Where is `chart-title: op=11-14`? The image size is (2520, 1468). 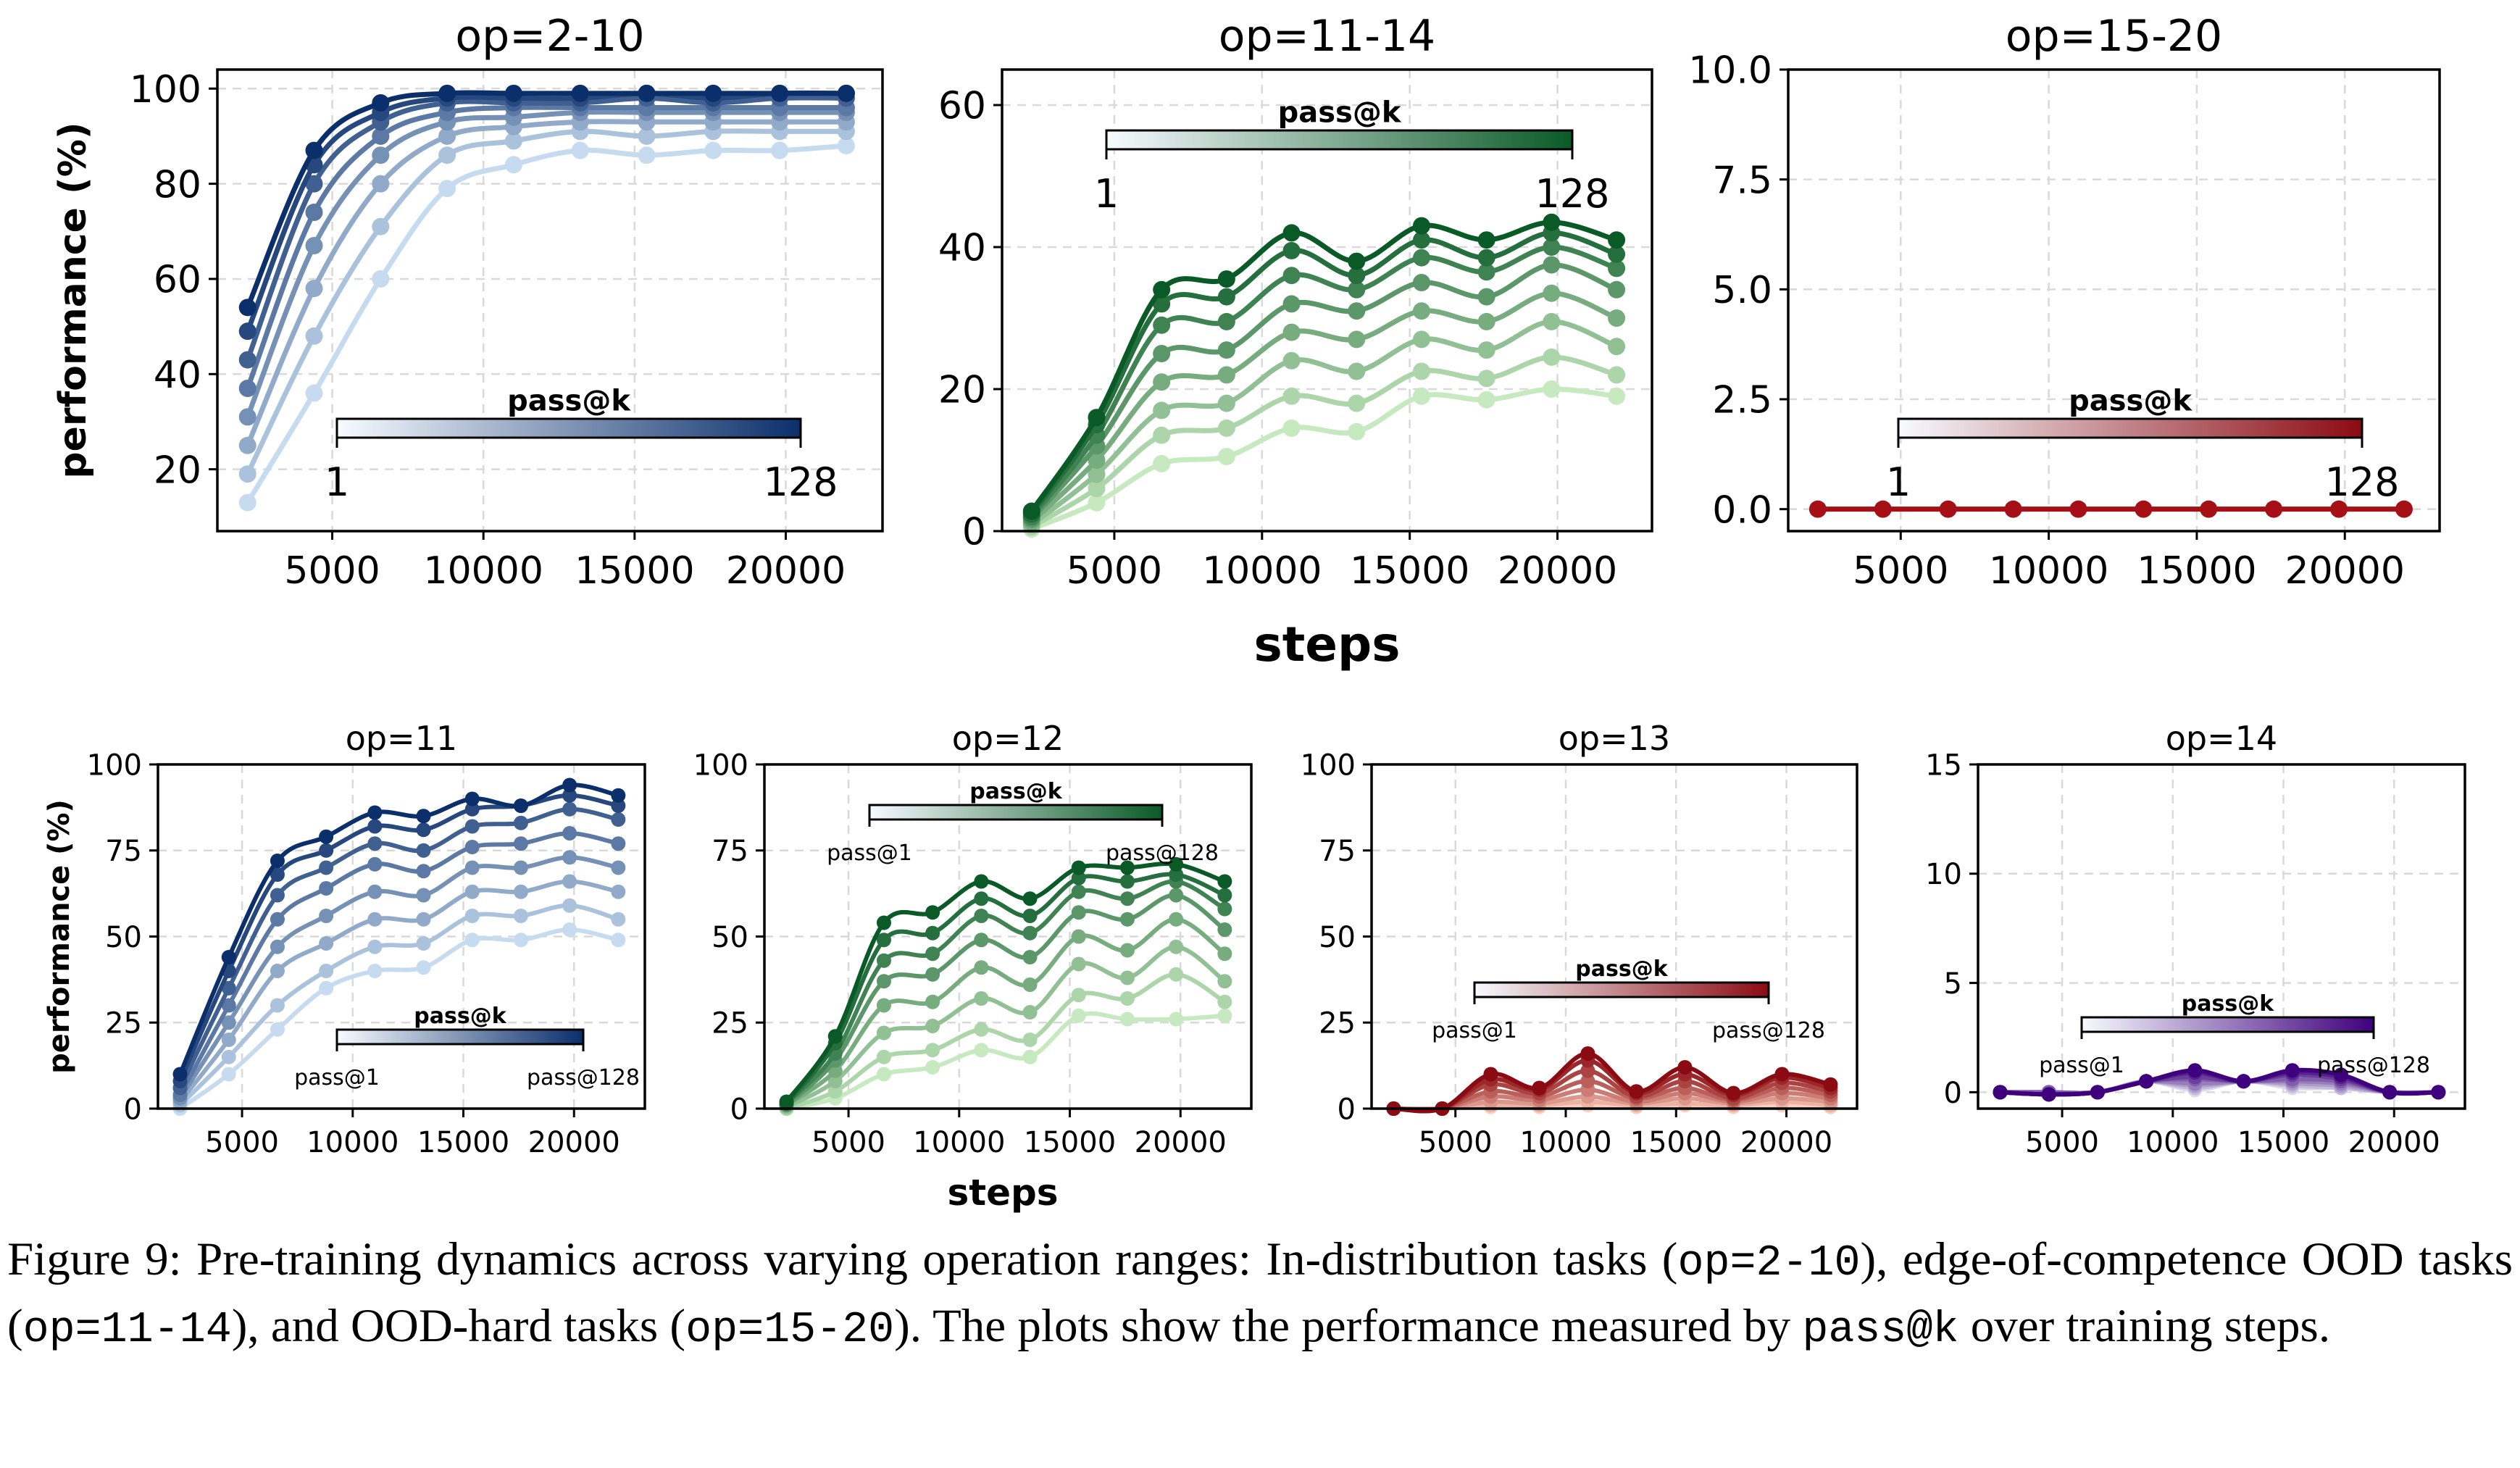
chart-title: op=11-14 is located at coordinates (1327, 36).